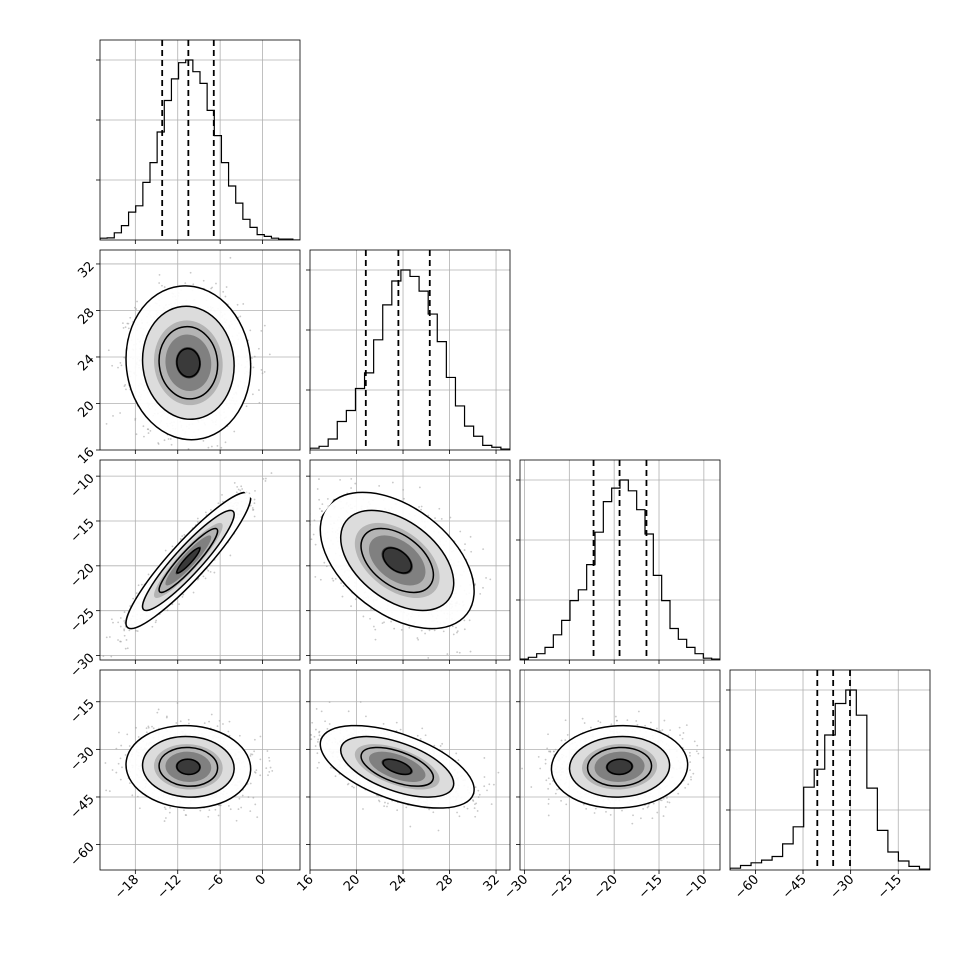 The image size is (970, 970). Describe the element at coordinates (830, 779) in the screenshot. I see `hist-step-p4` at that location.